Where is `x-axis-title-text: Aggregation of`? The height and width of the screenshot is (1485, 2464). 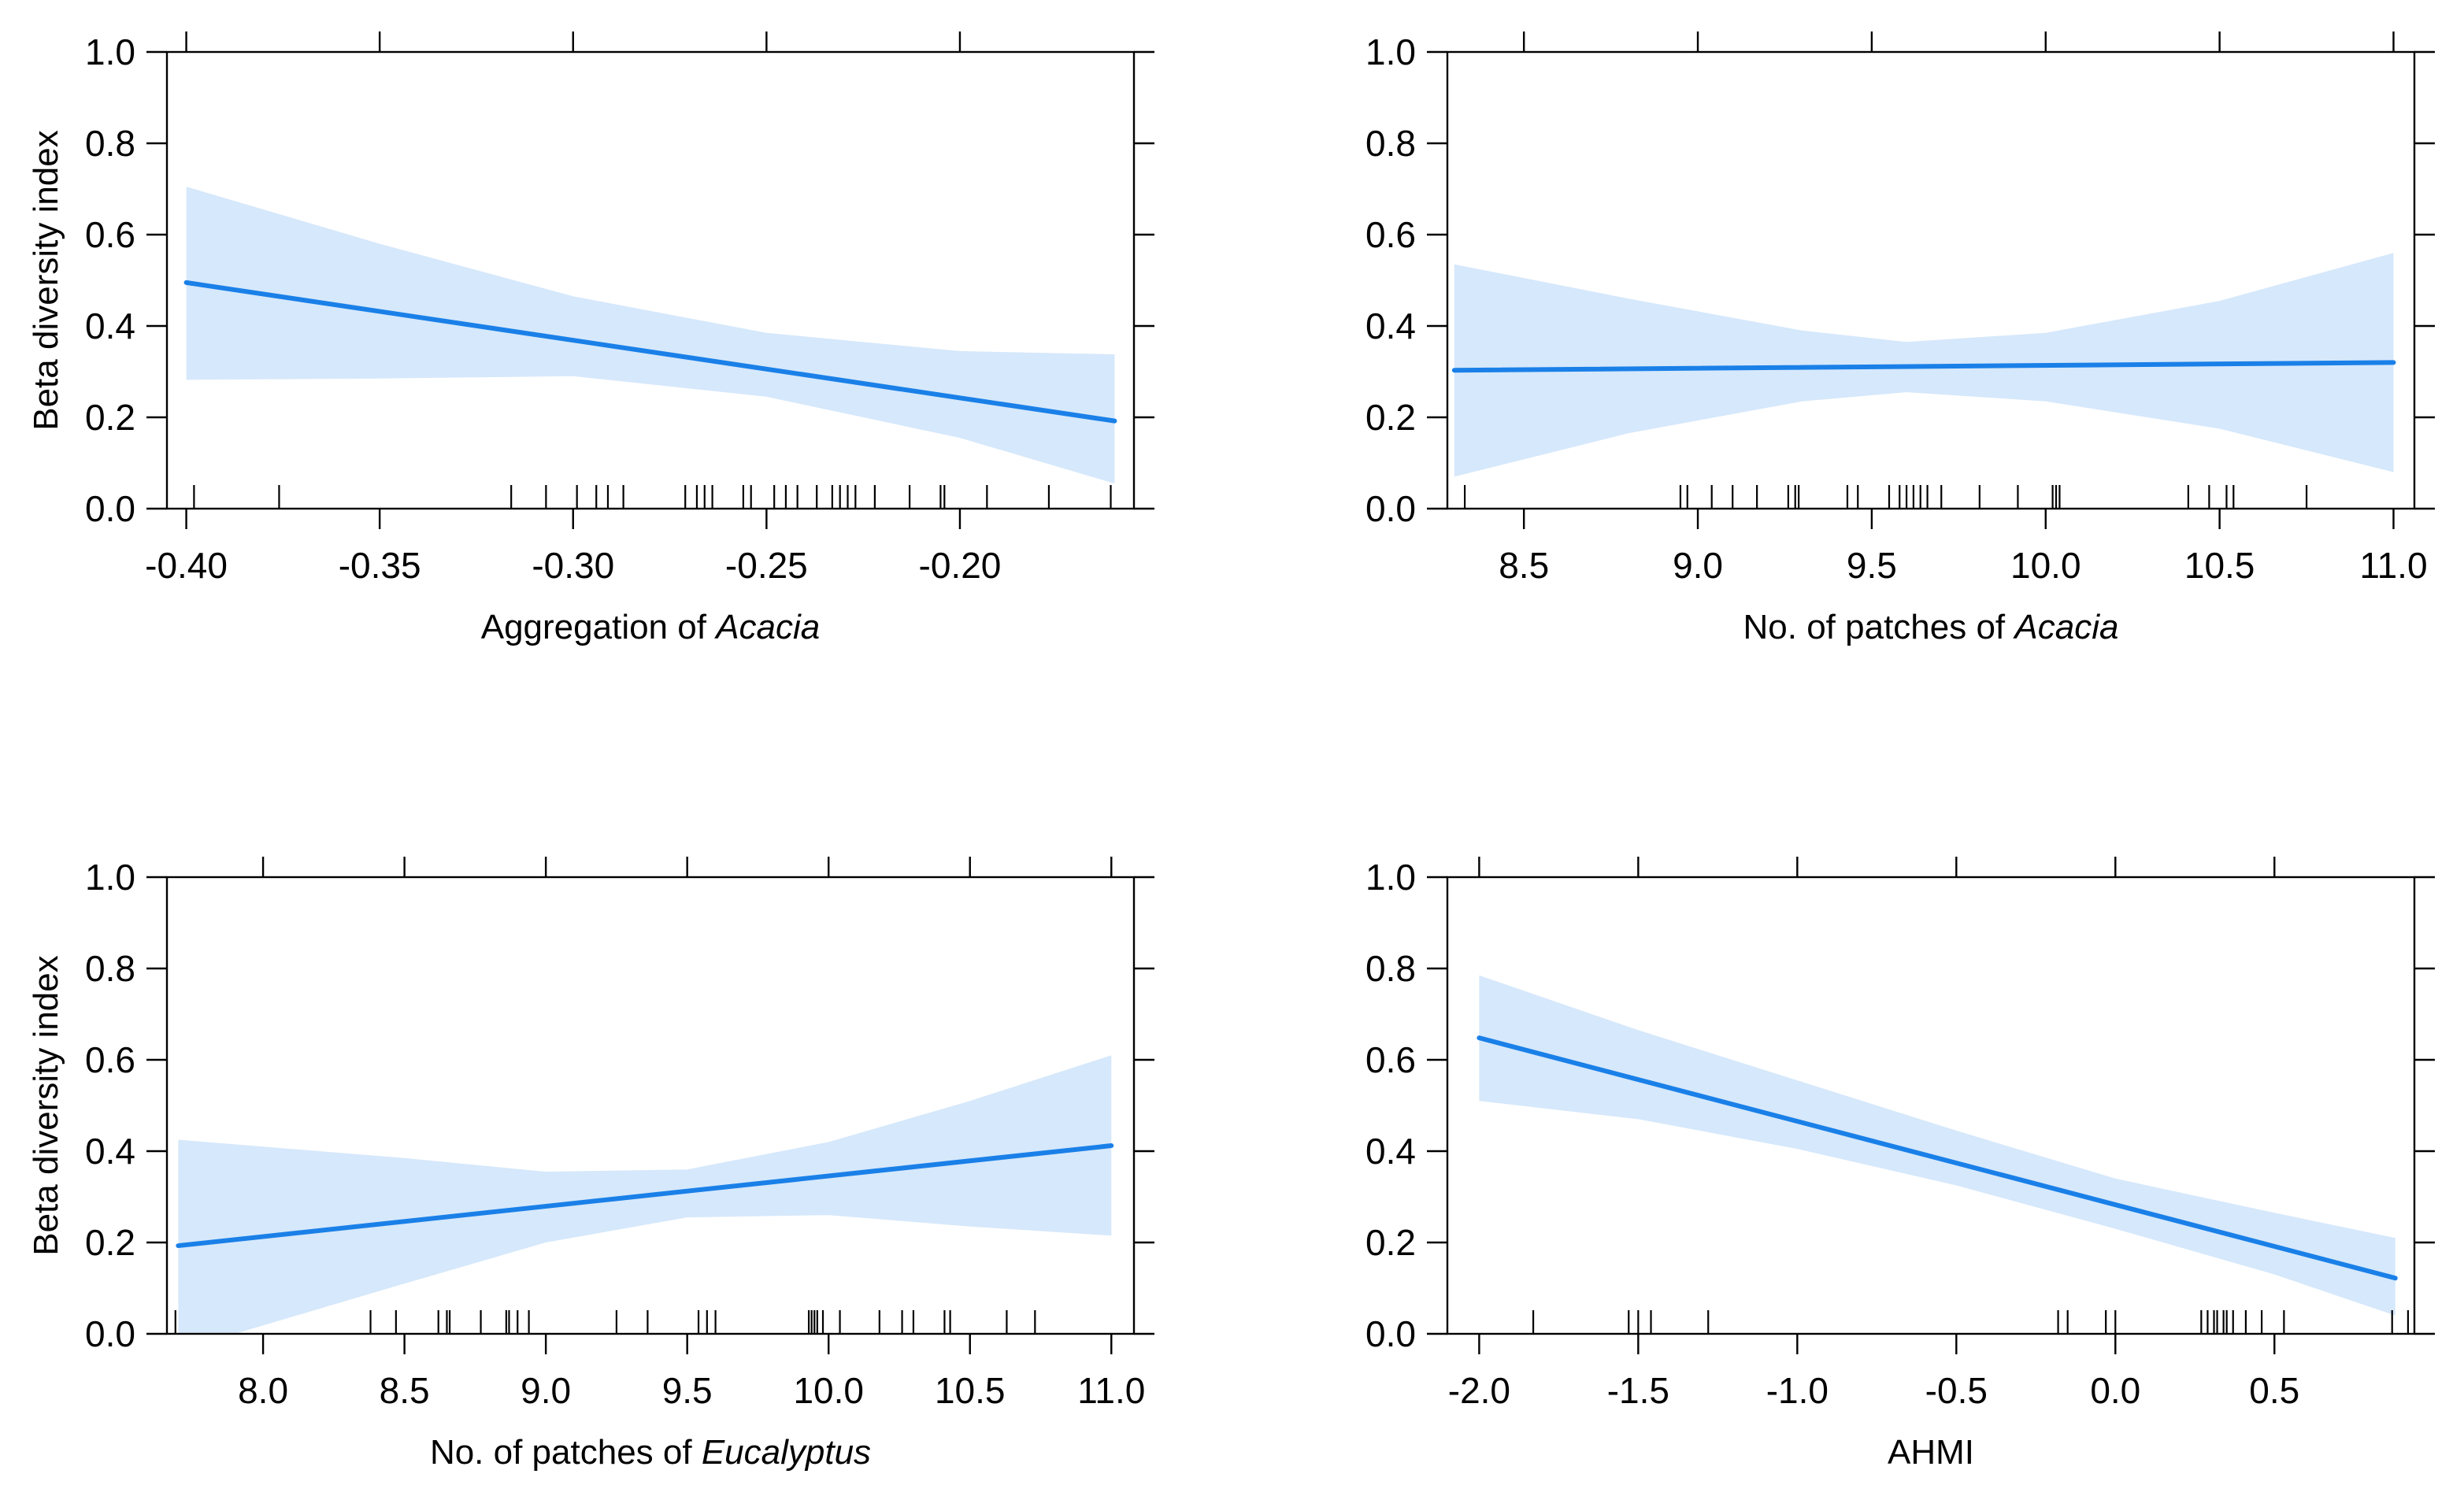 x-axis-title-text: Aggregation of is located at coordinates (598, 627).